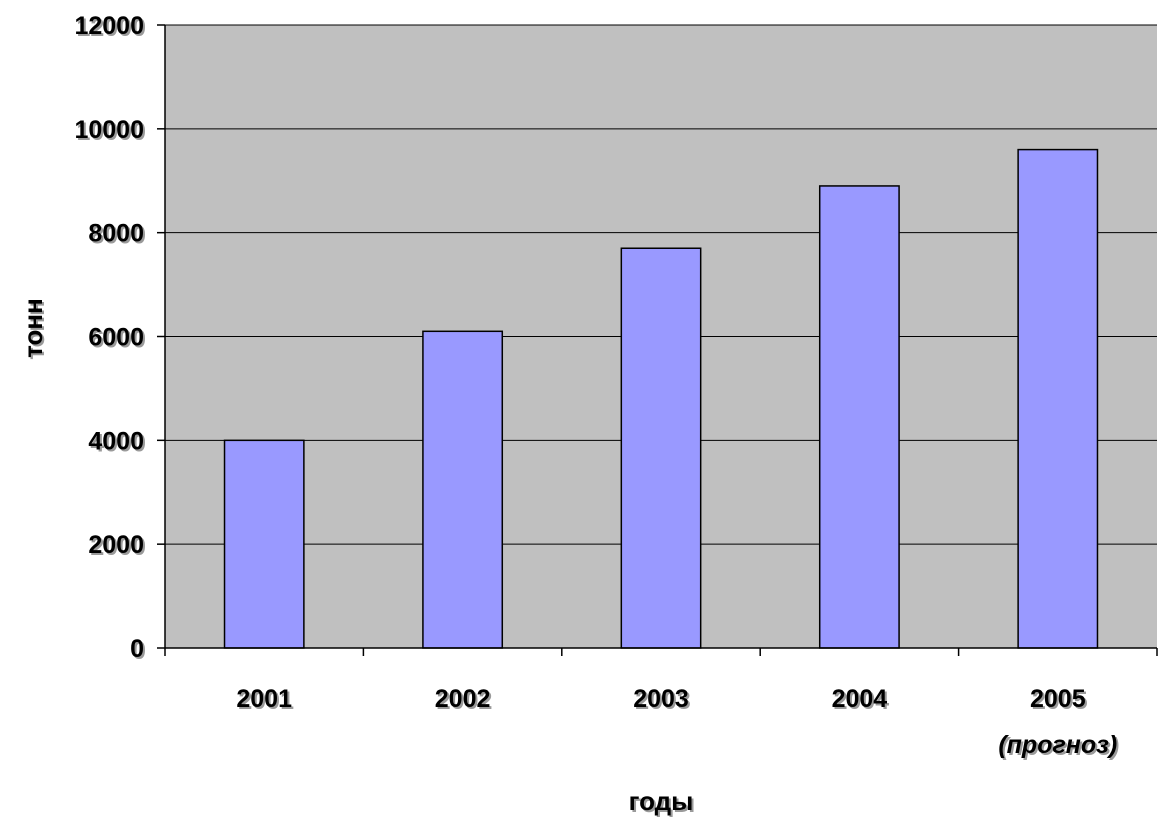 The width and height of the screenshot is (1161, 817). I want to click on x-tick-label: 2001, so click(264, 699).